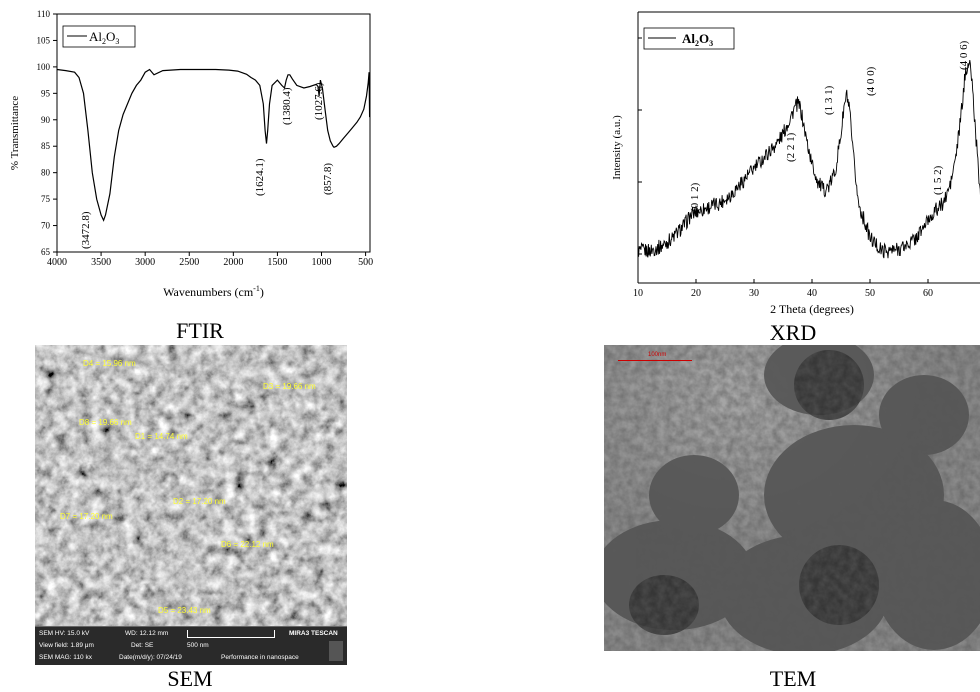 The image size is (980, 692). Describe the element at coordinates (15, 133) in the screenshot. I see `ftir-ylabel: % Transmittance` at that location.